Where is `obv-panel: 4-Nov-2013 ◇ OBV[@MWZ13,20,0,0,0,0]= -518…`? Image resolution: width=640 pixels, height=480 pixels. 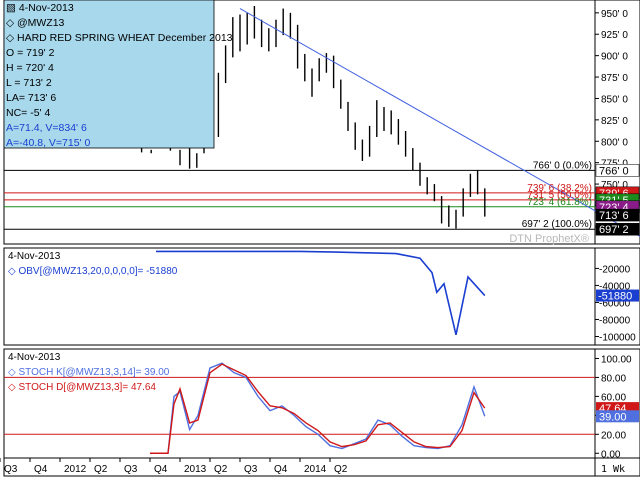
obv-panel: 4-Nov-2013 ◇ OBV[@MWZ13,20,0,0,0,0]= -518… is located at coordinates (247, 292).